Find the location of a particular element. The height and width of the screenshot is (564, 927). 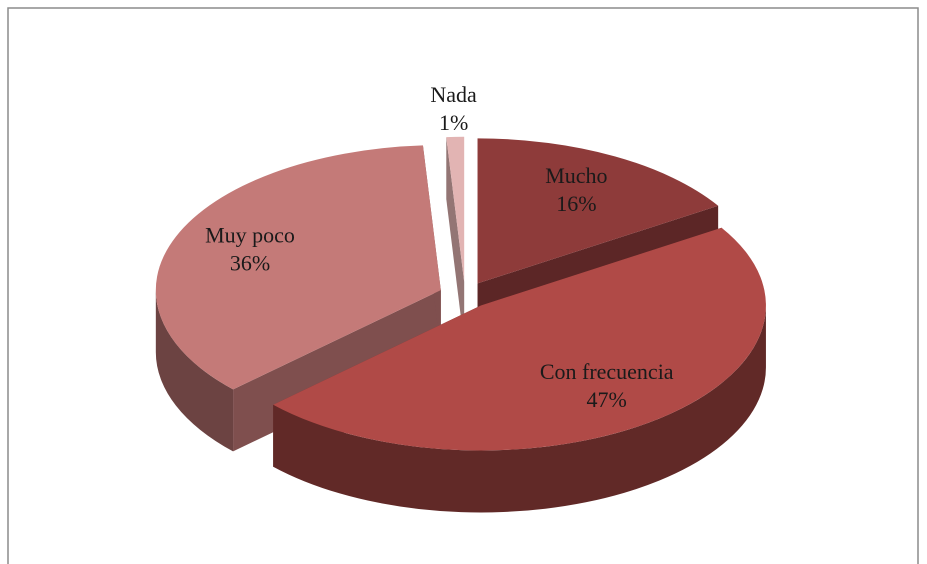

slice-label: Muy poco is located at coordinates (250, 235).